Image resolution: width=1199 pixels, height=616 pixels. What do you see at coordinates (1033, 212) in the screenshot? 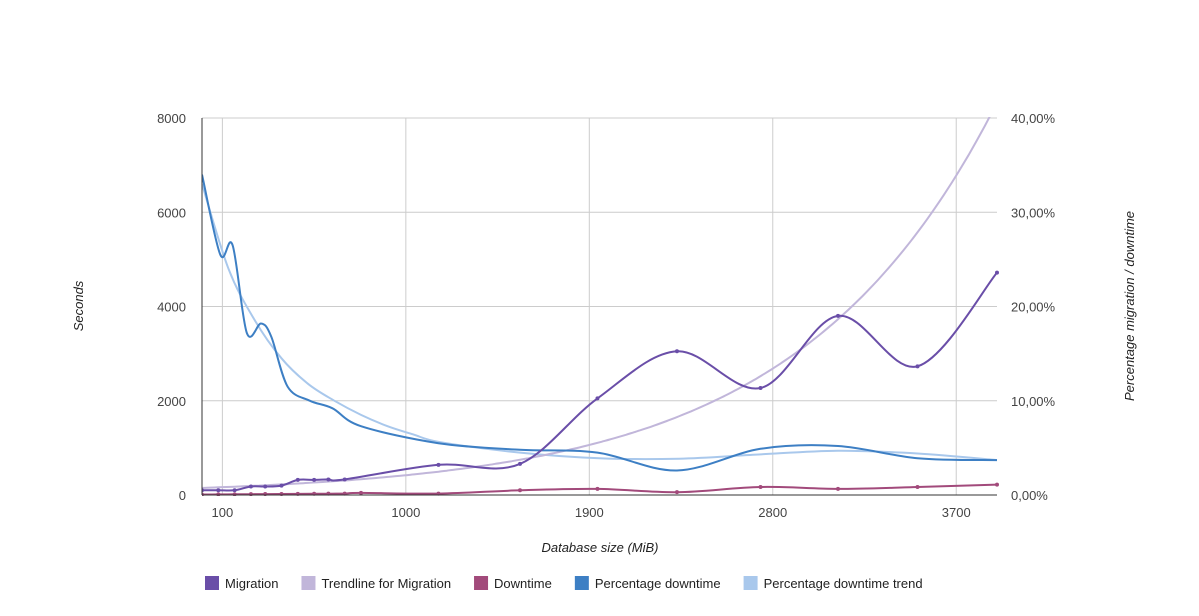
I see `y-right-tick-label: 30,00%` at bounding box center [1033, 212].